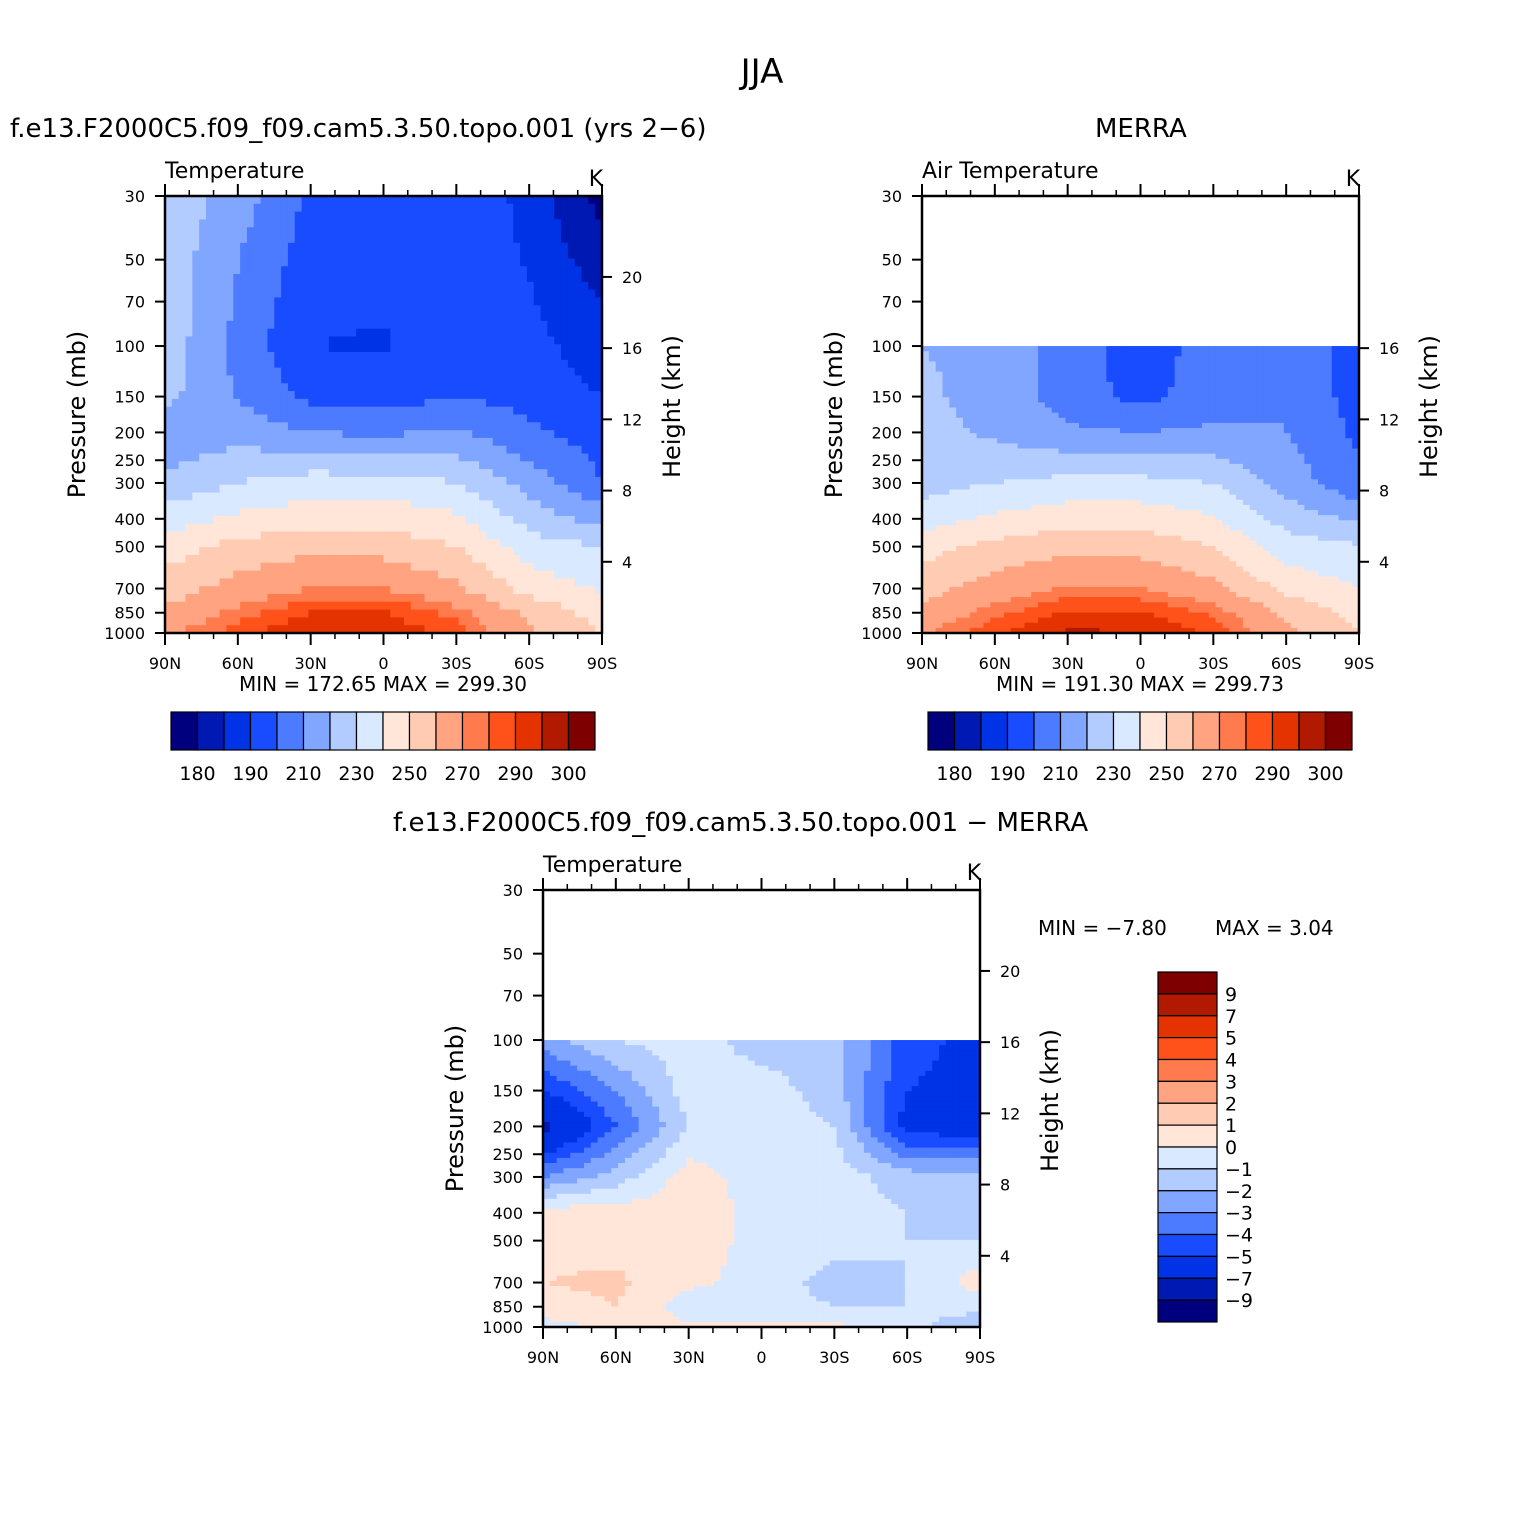 The width and height of the screenshot is (1524, 1524). I want to click on colorbar-swatch, so click(422, 731).